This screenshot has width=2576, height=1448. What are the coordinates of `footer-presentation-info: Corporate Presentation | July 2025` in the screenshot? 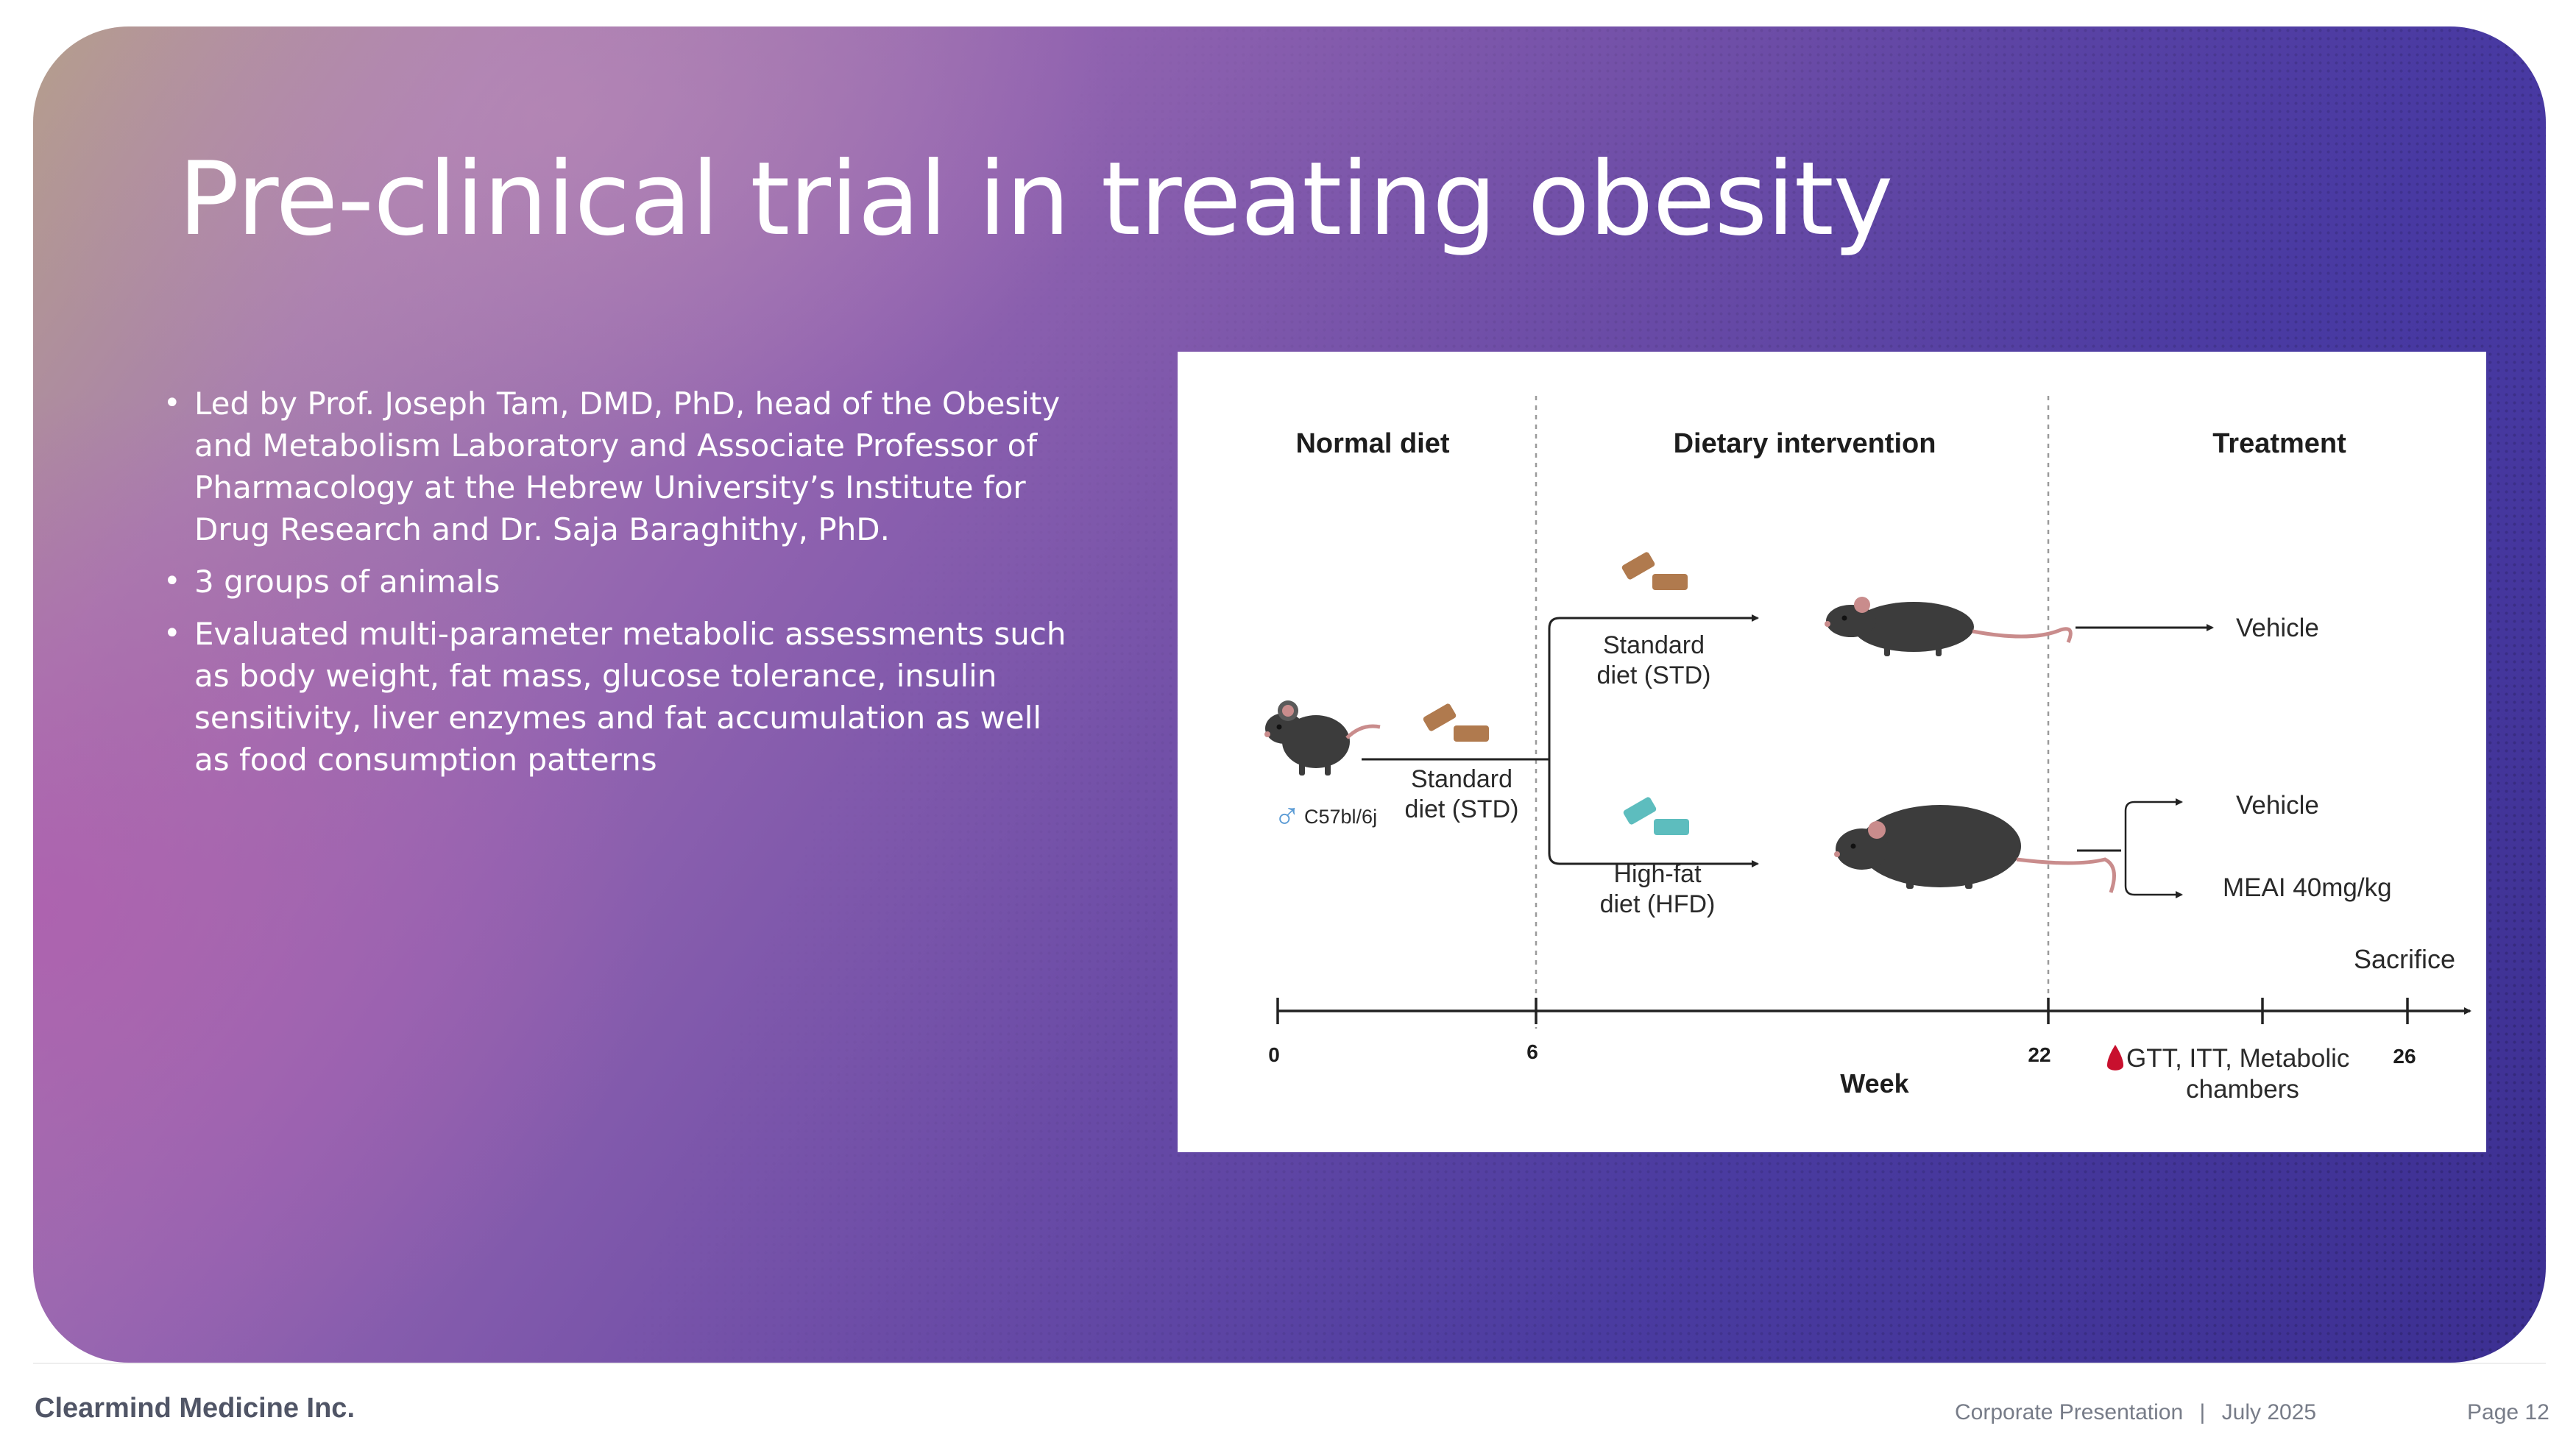 It's located at (2135, 1412).